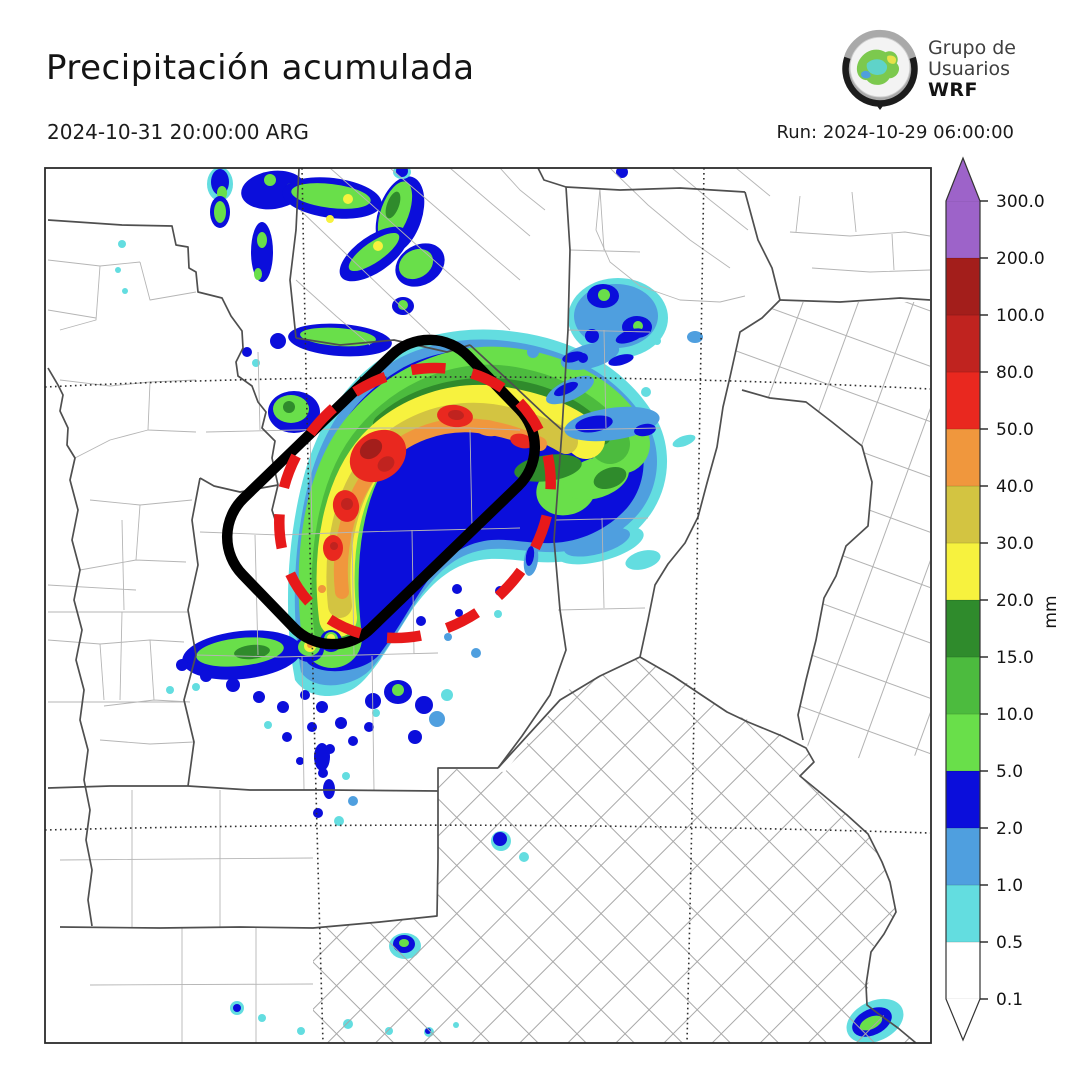 This screenshot has height=1078, width=1080. Describe the element at coordinates (1015, 601) in the screenshot. I see `colorbar-tick-label: 20.0` at that location.